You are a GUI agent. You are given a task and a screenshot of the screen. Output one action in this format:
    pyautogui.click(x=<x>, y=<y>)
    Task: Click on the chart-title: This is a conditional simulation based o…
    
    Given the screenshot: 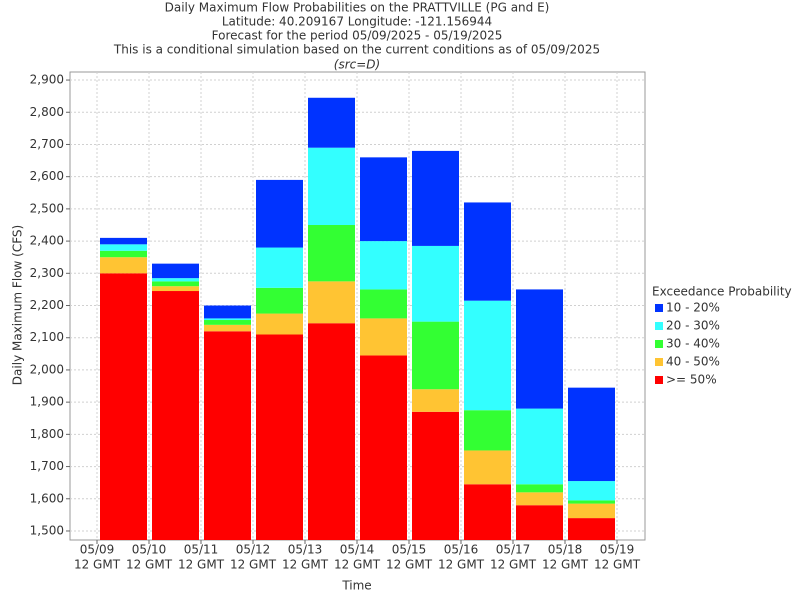 What is the action you would take?
    pyautogui.click(x=356, y=50)
    